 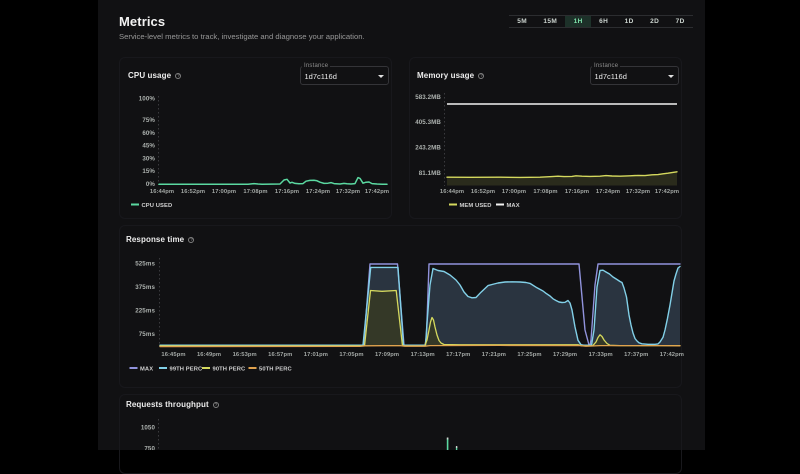 I want to click on svg-text: 75%, so click(x=148, y=120).